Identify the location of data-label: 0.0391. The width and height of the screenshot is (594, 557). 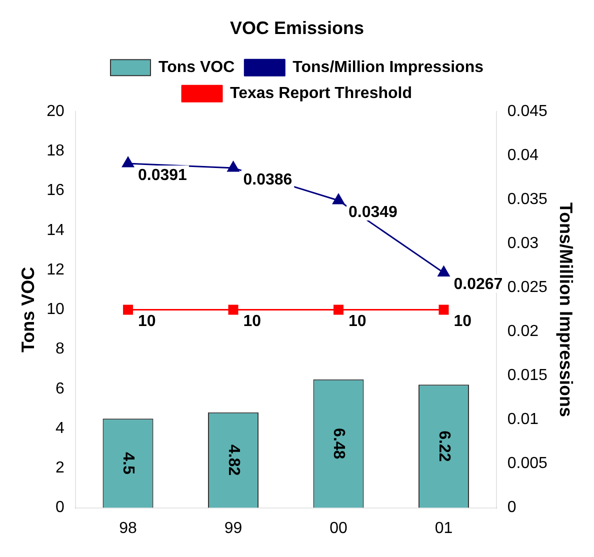
(163, 175).